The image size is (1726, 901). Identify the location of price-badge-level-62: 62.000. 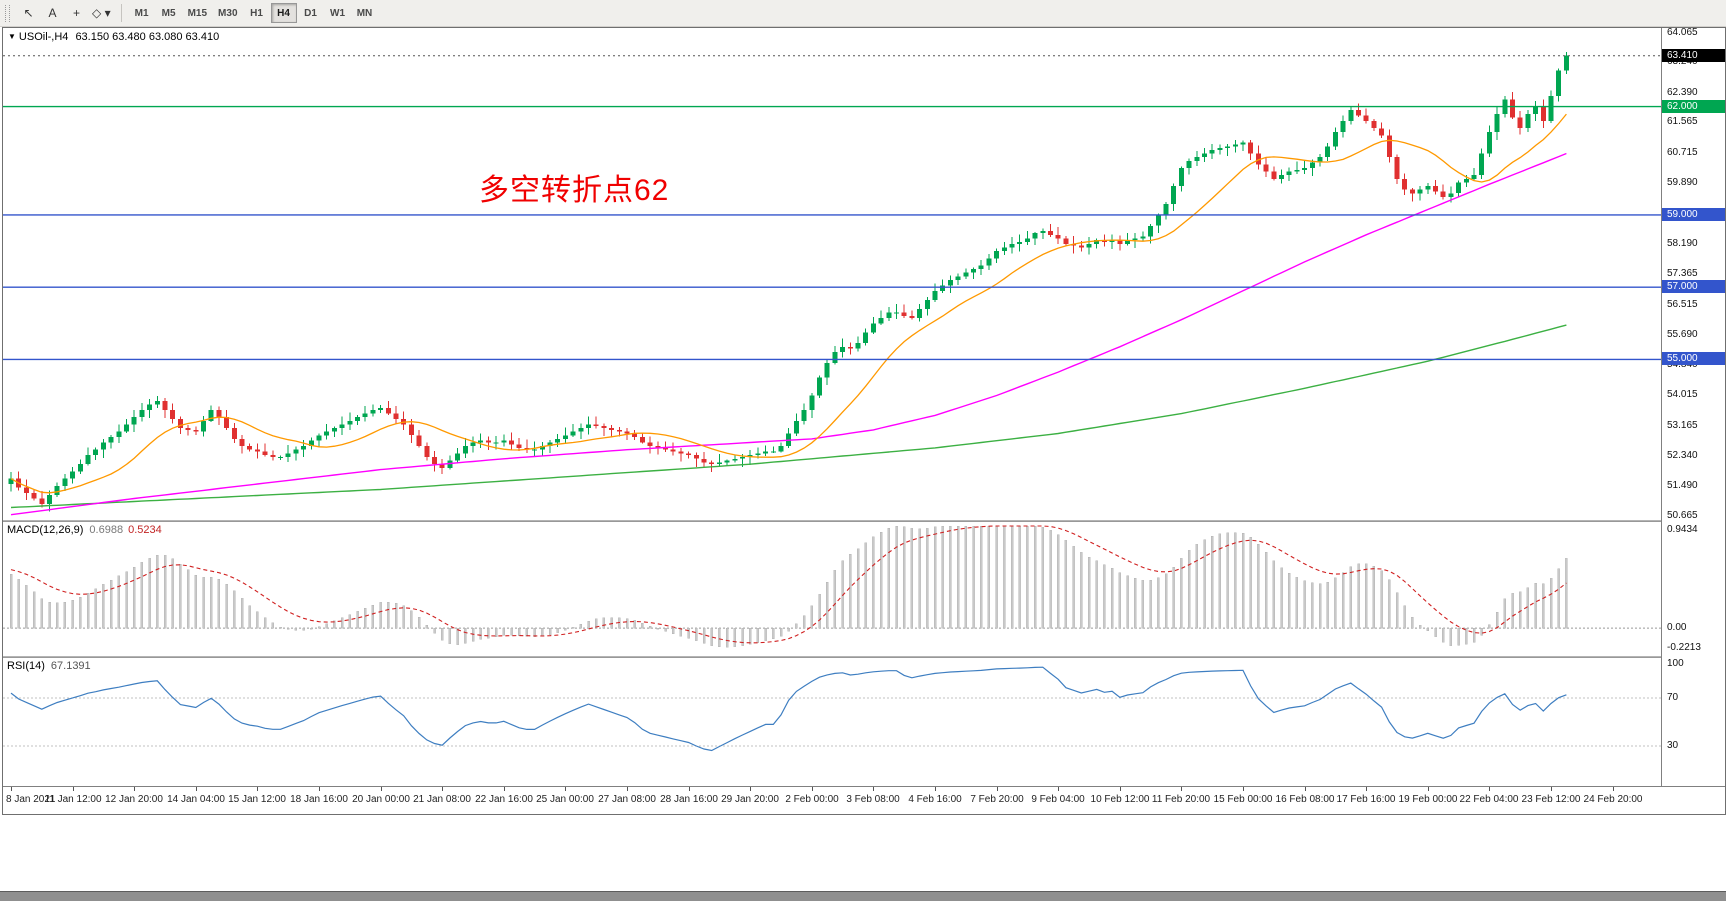
(1693, 106).